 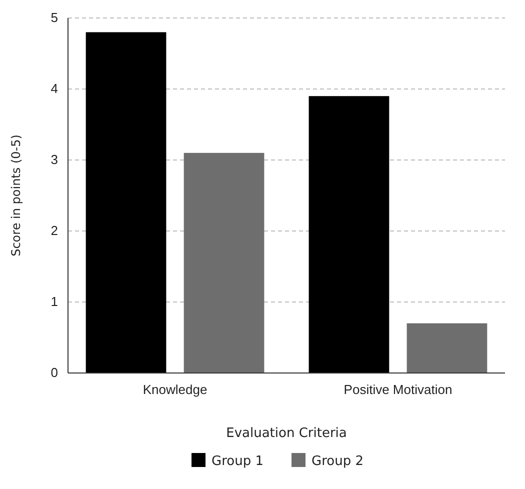 What do you see at coordinates (54, 230) in the screenshot?
I see `y-tick-label: 2` at bounding box center [54, 230].